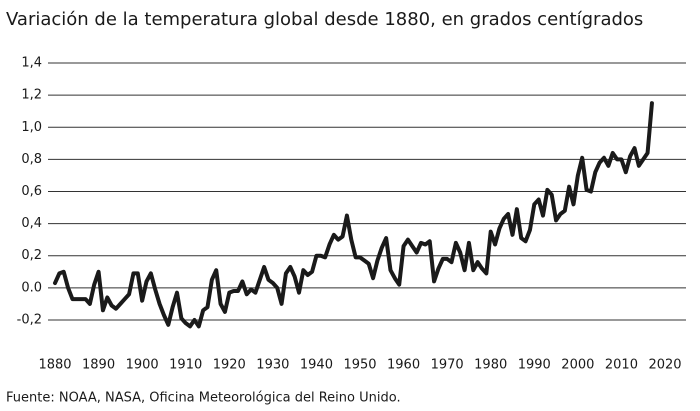  What do you see at coordinates (534, 365) in the screenshot?
I see `x-tick-label: 1990` at bounding box center [534, 365].